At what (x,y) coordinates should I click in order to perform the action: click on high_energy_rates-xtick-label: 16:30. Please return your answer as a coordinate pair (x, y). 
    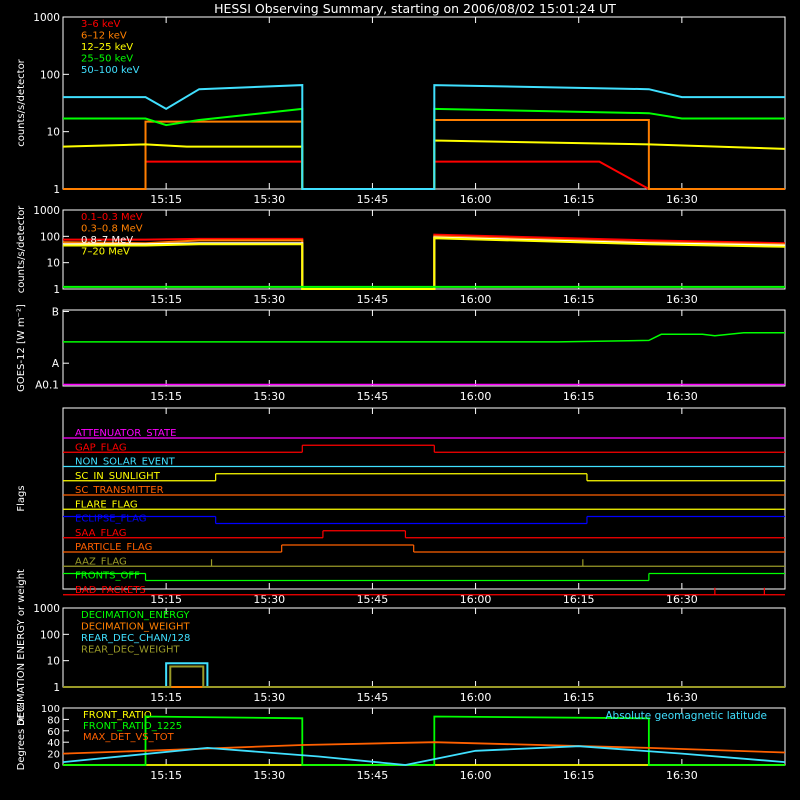
    Looking at the image, I should click on (682, 299).